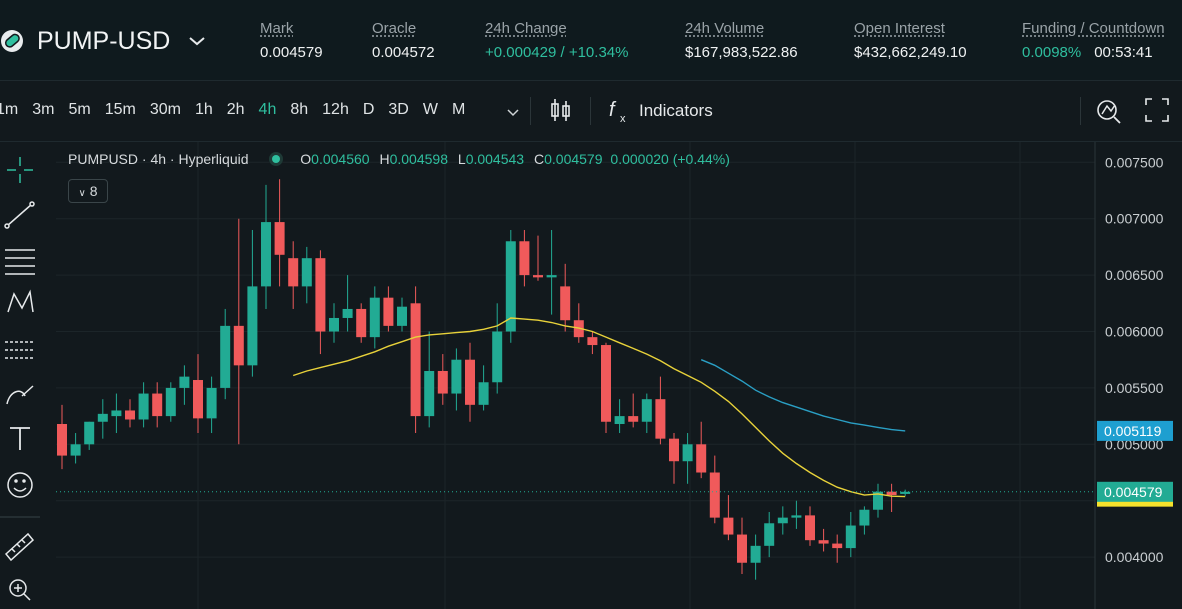 The image size is (1182, 609). I want to click on trend-line-tool, so click(19, 215).